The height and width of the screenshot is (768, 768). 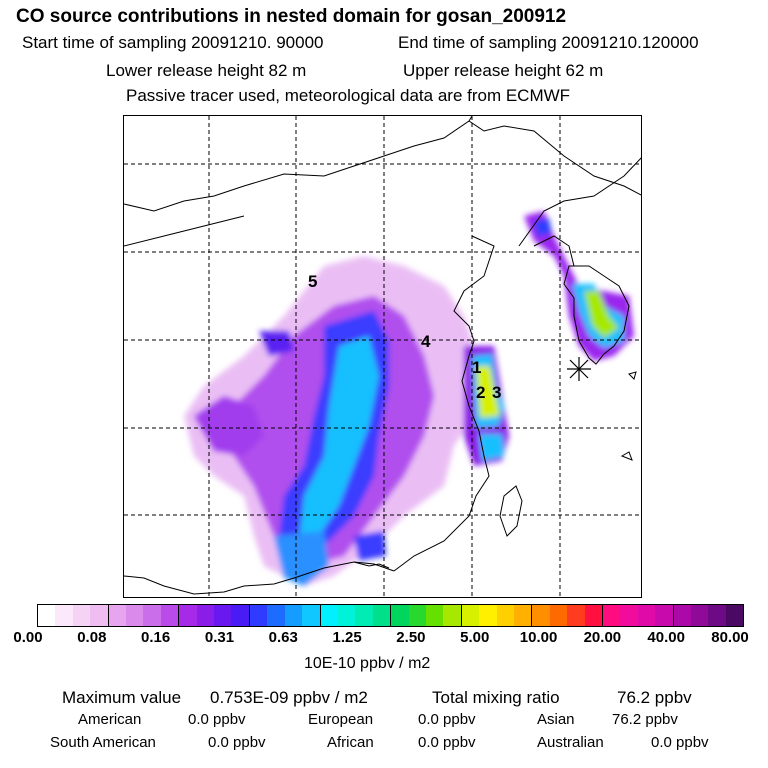 I want to click on colorbar-tick-label: 0.16, so click(x=156, y=637).